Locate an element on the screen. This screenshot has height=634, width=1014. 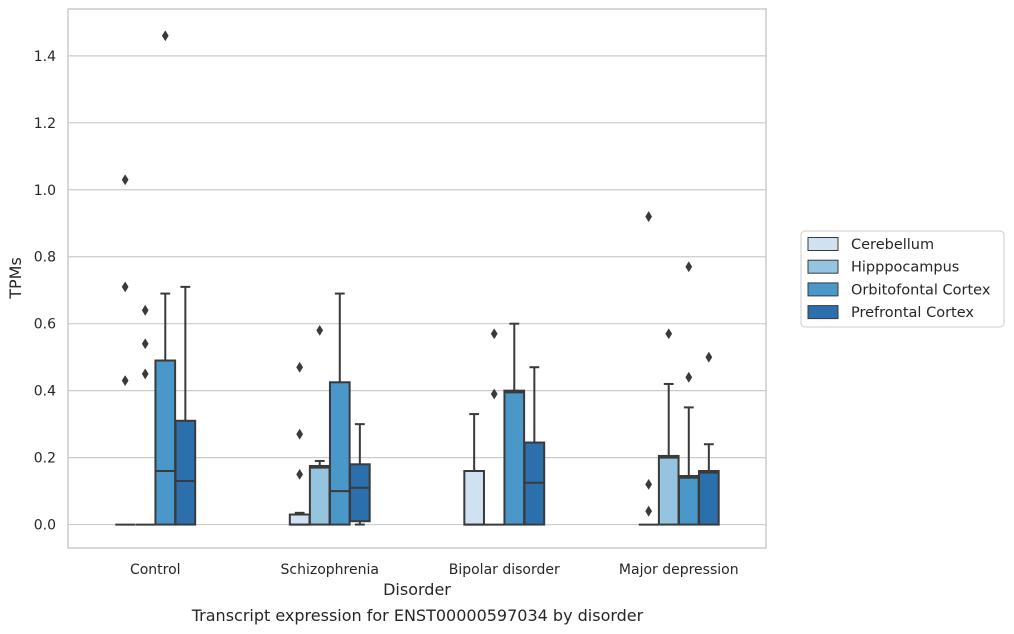
legend-label: Hipppocampus is located at coordinates (905, 268).